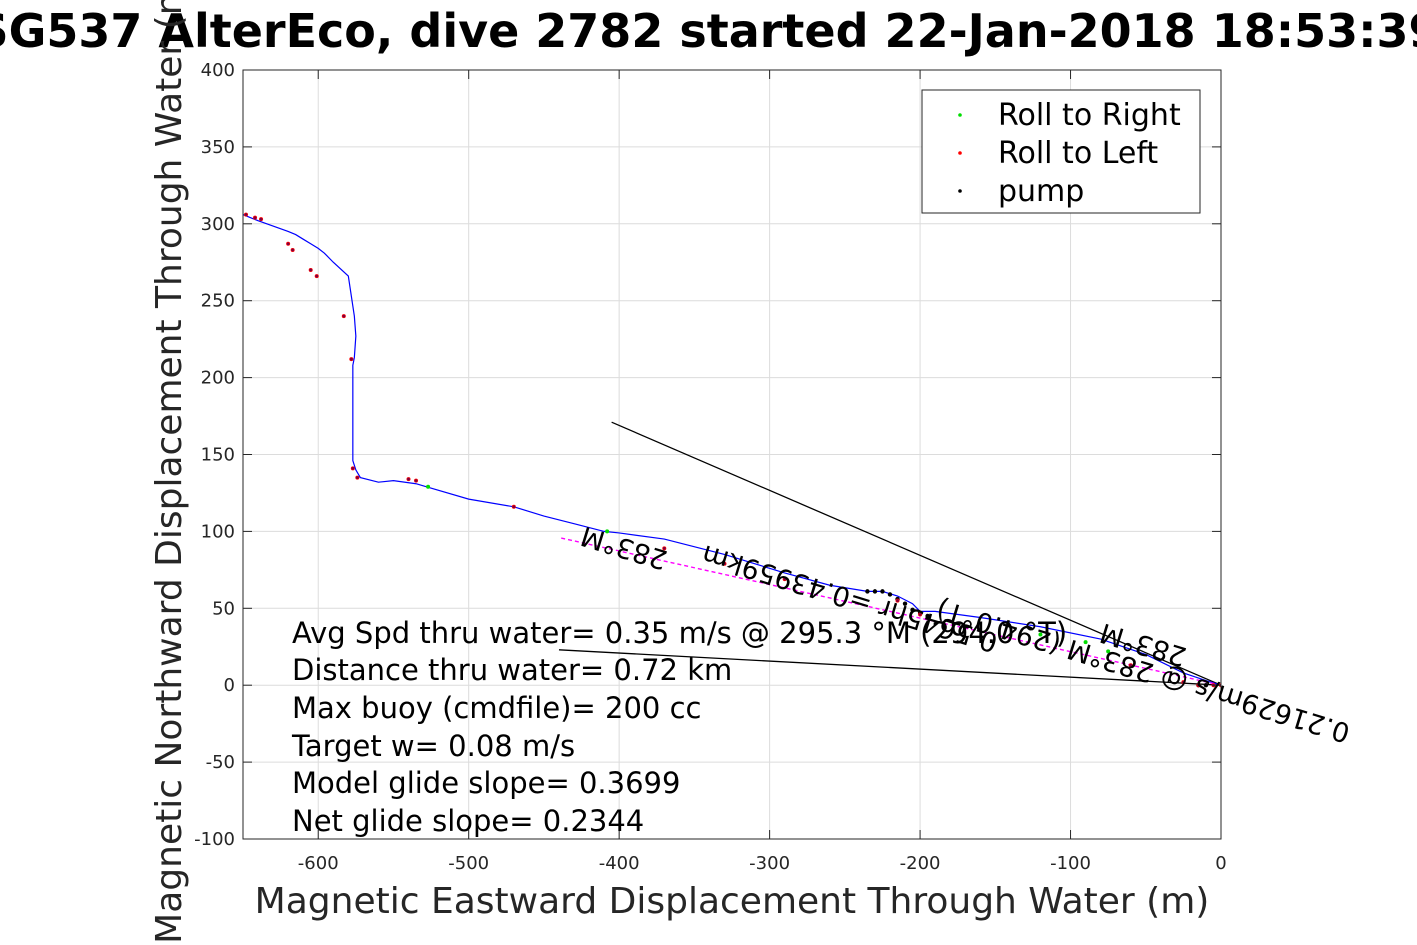  I want to click on legend-marker-roll-left, so click(960, 153).